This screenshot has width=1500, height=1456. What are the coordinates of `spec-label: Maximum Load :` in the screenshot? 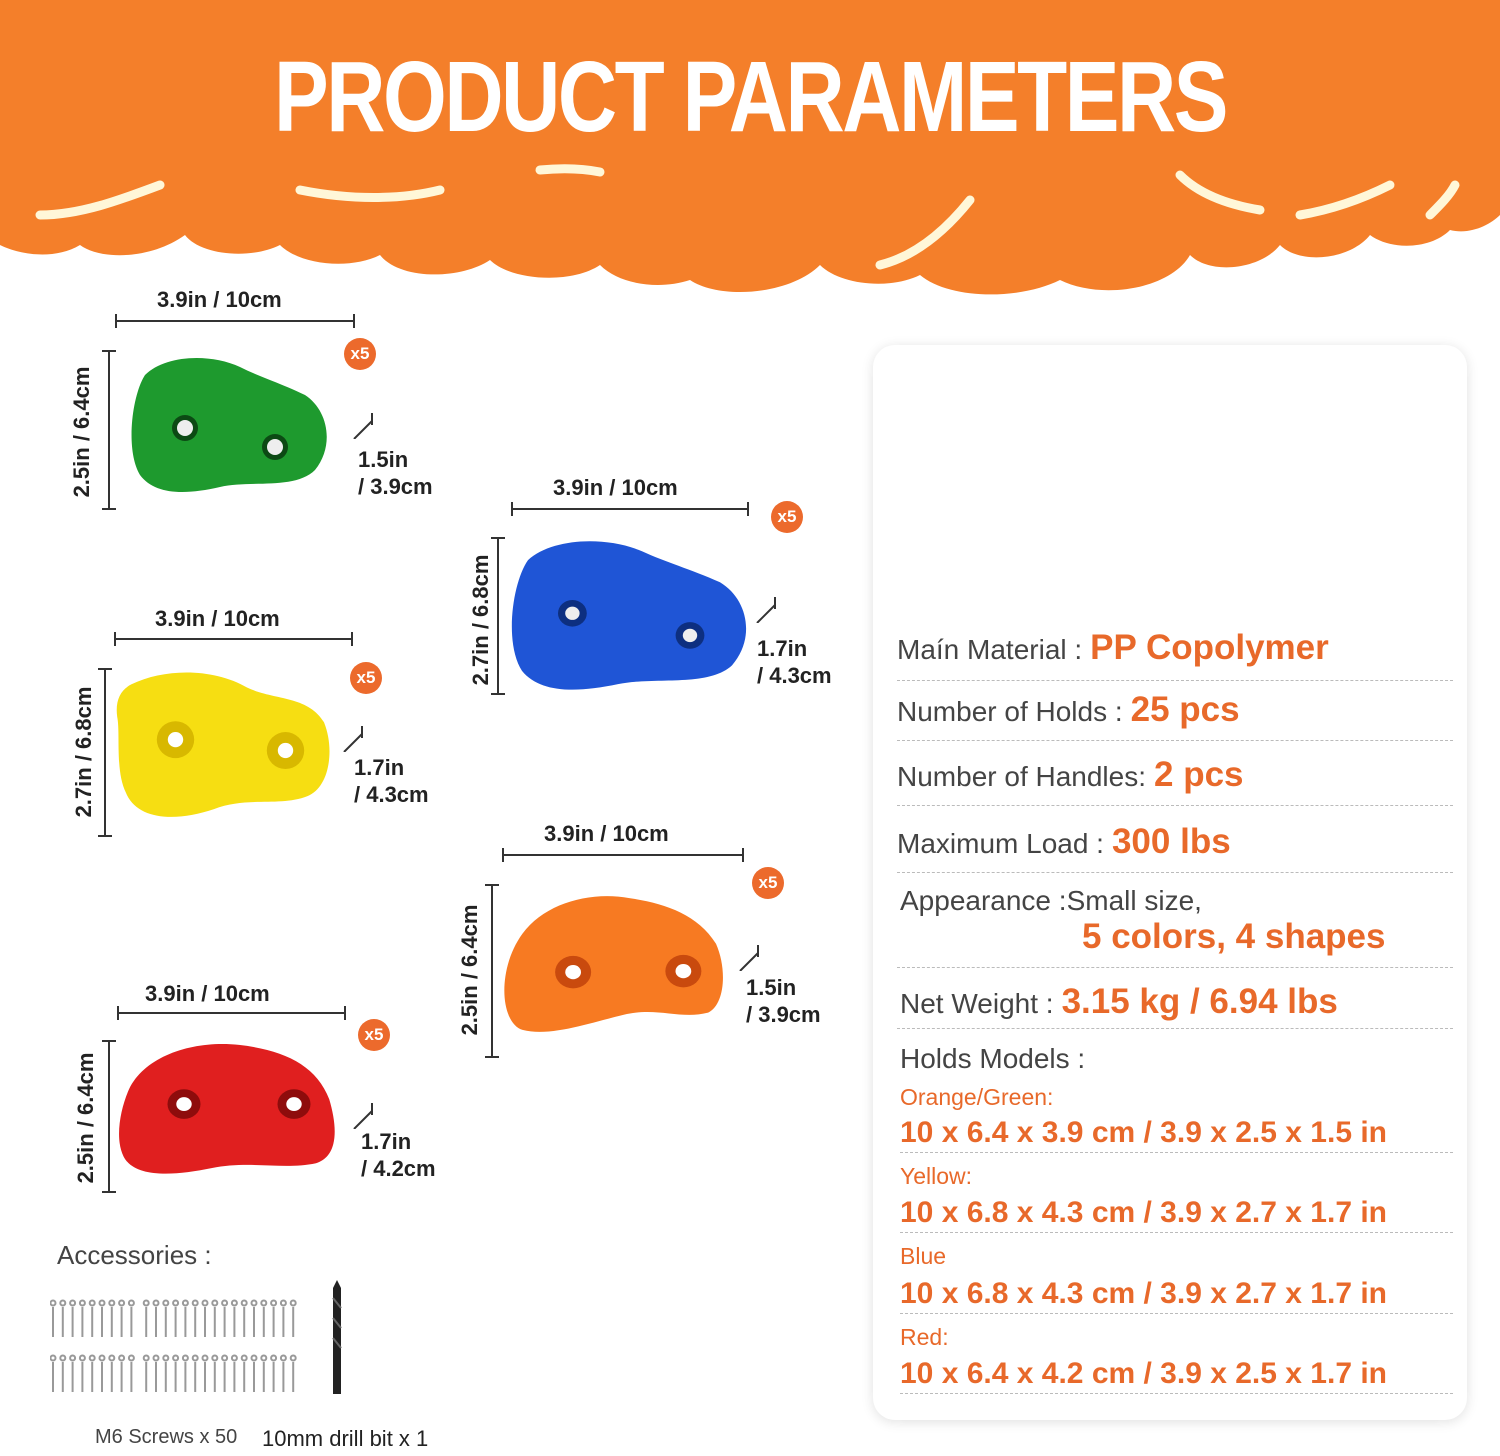 It's located at (1000, 843).